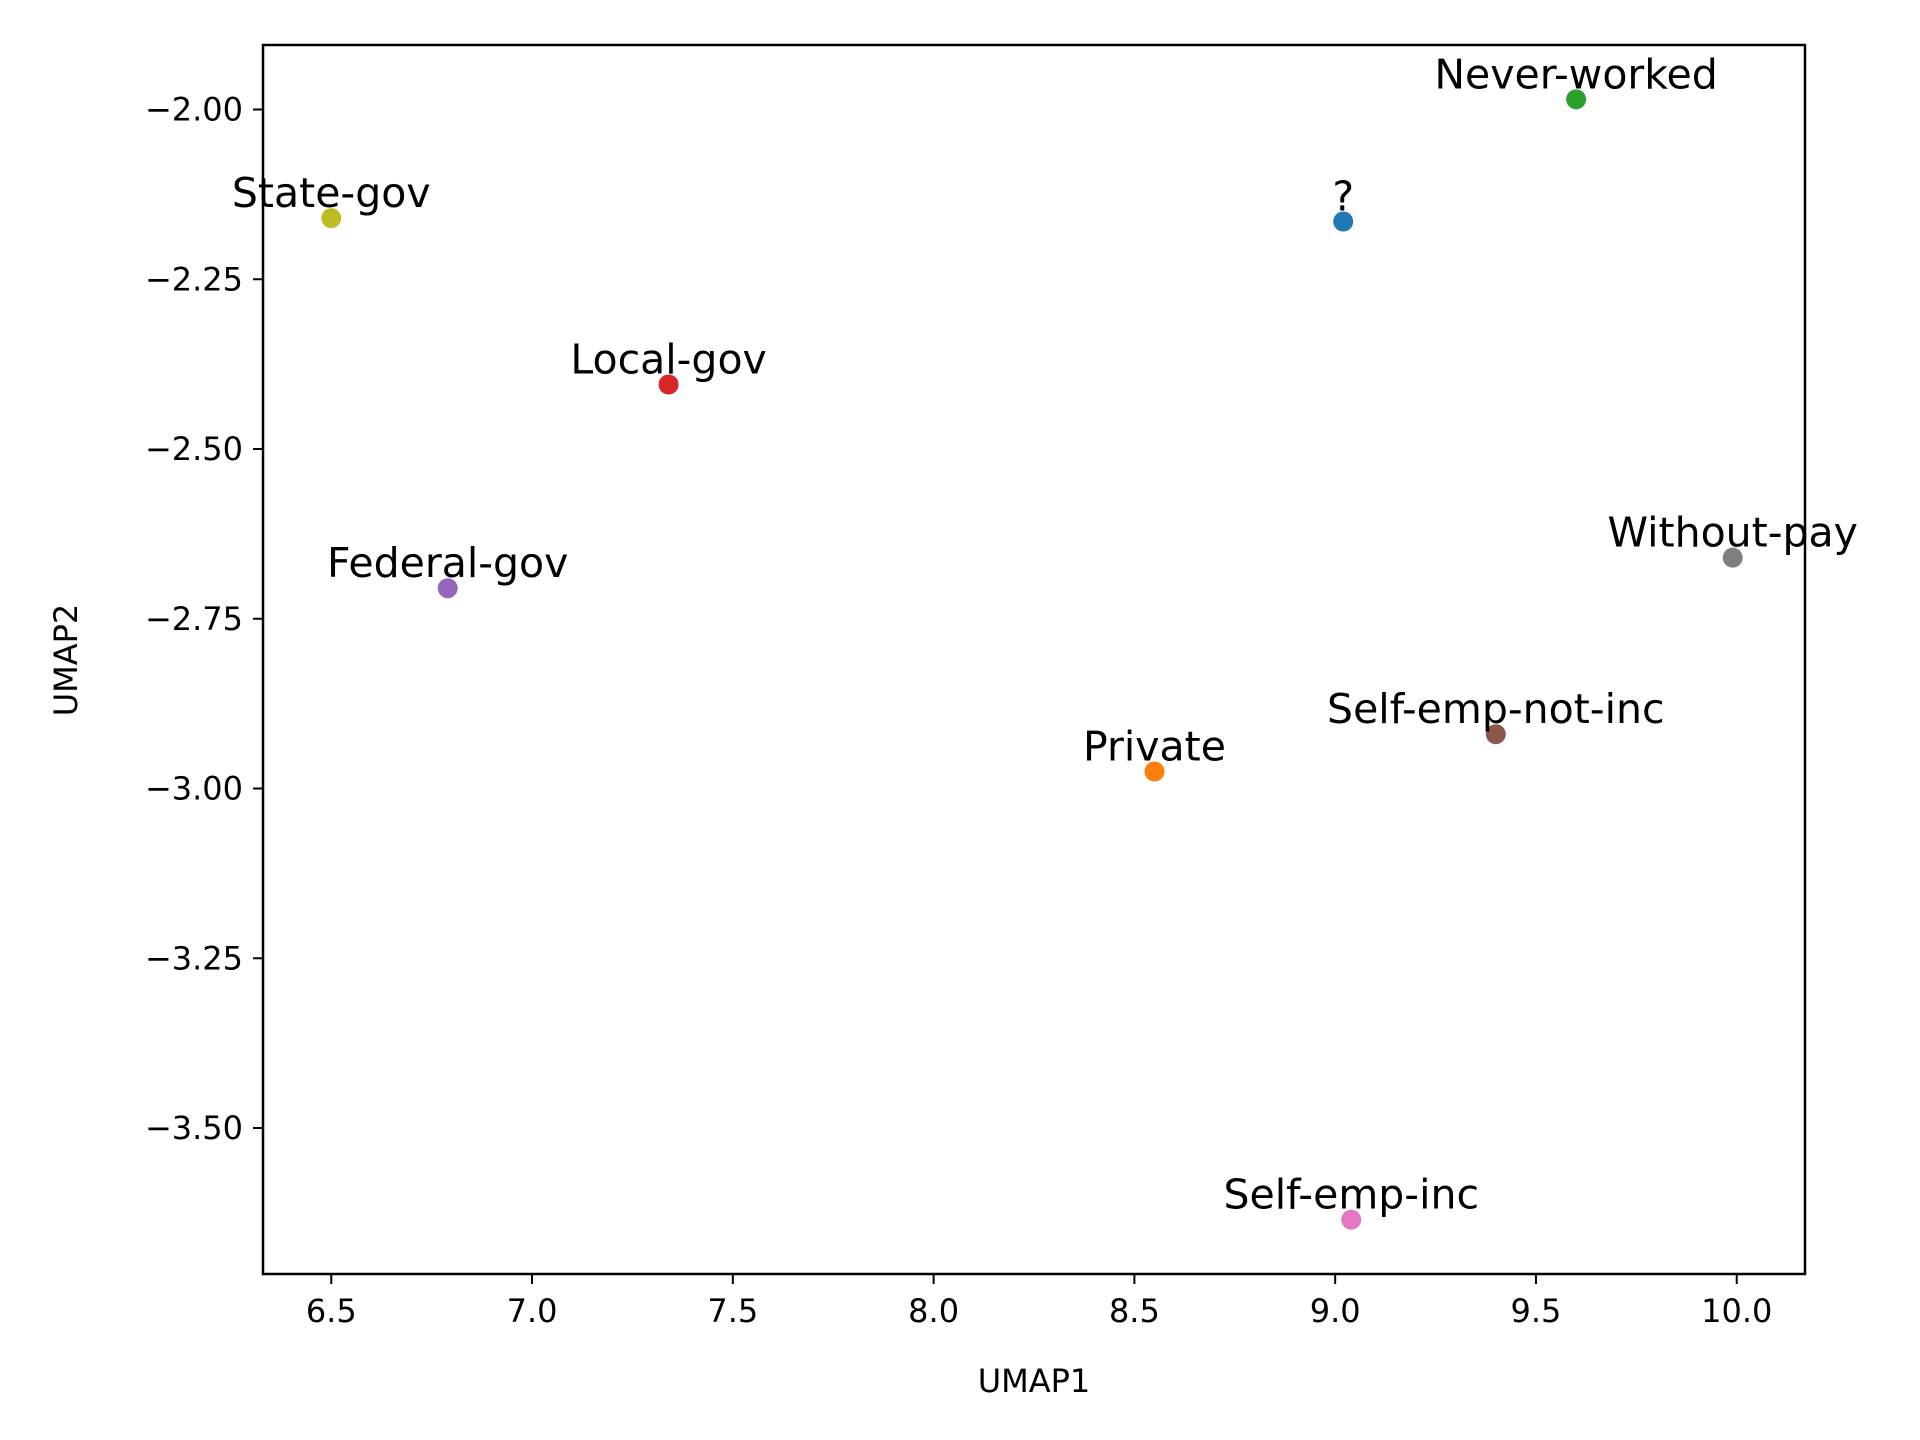 The image size is (1920, 1440). I want to click on x-tick-label: 6.5, so click(331, 1311).